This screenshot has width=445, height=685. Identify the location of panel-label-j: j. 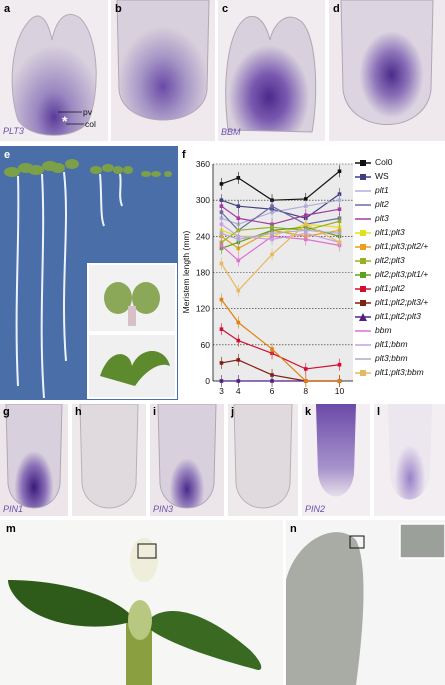
(233, 412).